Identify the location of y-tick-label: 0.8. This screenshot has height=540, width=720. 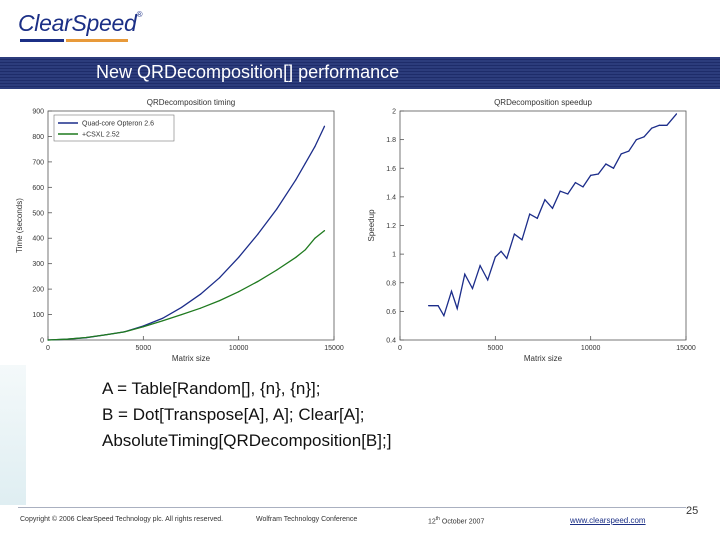
(391, 283).